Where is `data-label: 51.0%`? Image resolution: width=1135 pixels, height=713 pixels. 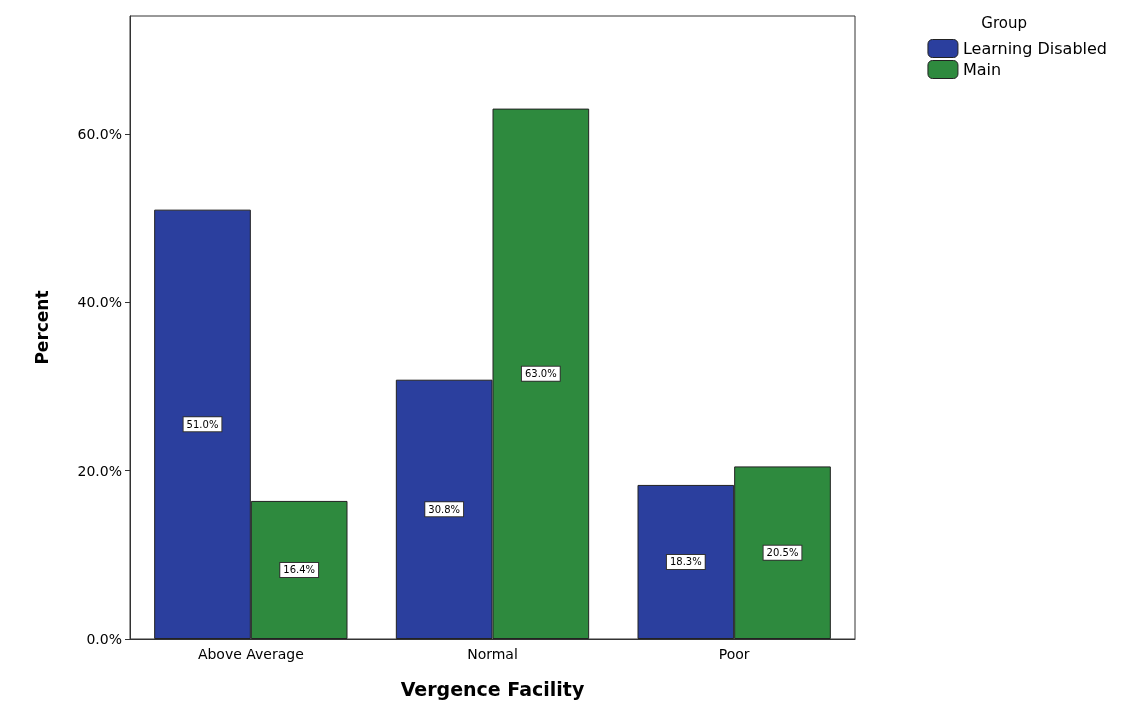
data-label: 51.0% is located at coordinates (202, 424).